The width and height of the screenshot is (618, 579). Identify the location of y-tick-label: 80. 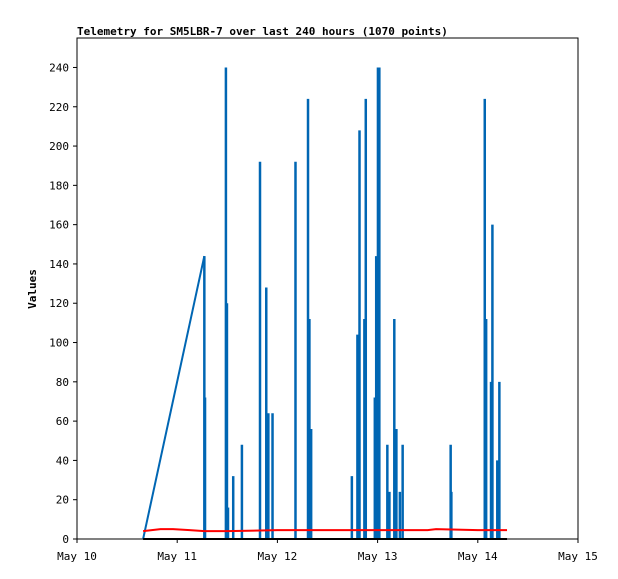
(62, 382).